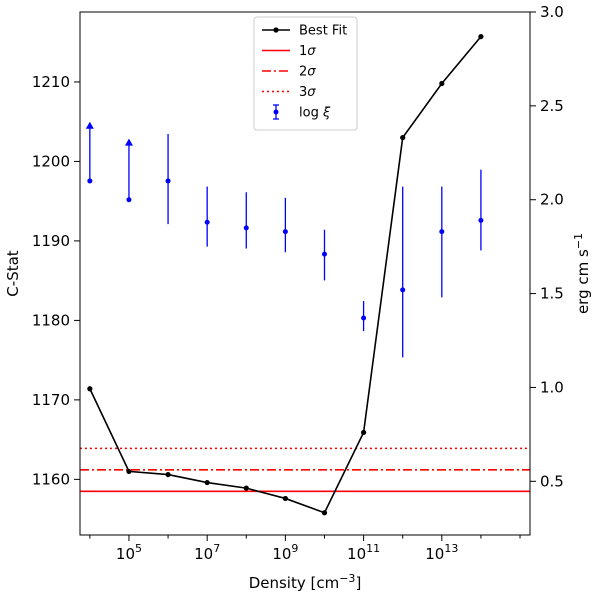  Describe the element at coordinates (441, 552) in the screenshot. I see `x-tick-label: 10¹³` at that location.